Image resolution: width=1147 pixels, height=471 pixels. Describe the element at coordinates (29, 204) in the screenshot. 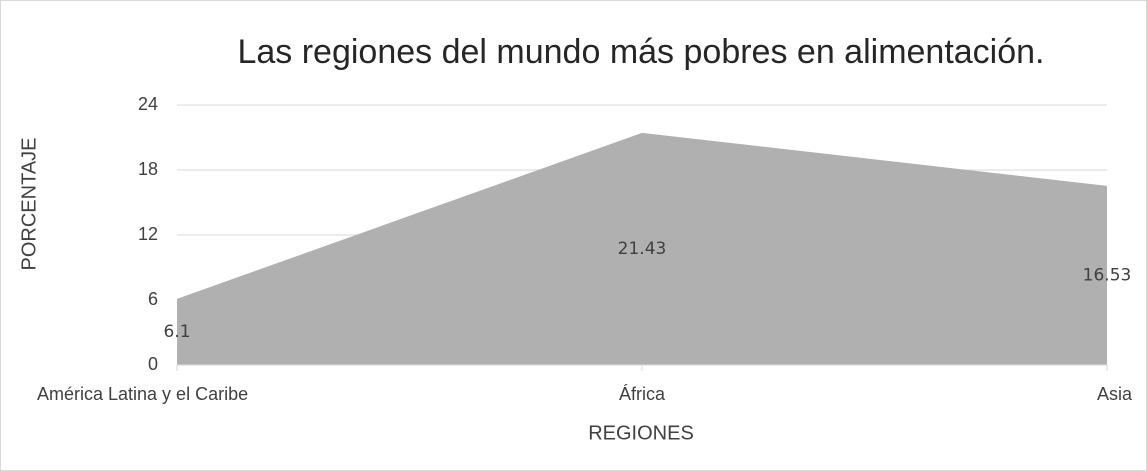

I see `y-axis-label: PORCENTAJE` at that location.